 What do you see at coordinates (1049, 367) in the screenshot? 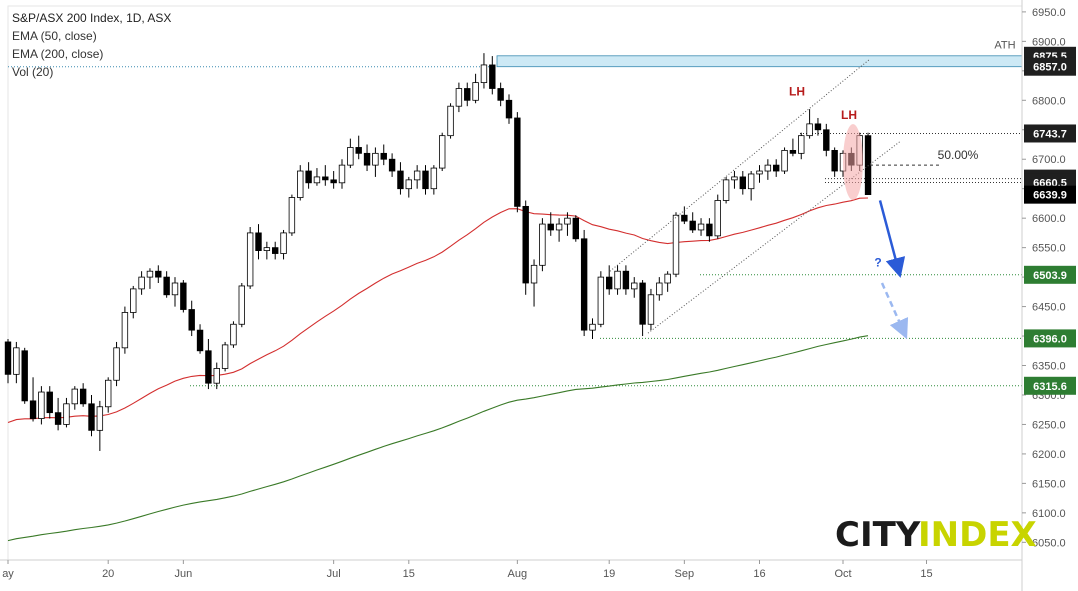
I see `y-tick-label: 6350.0` at bounding box center [1049, 367].